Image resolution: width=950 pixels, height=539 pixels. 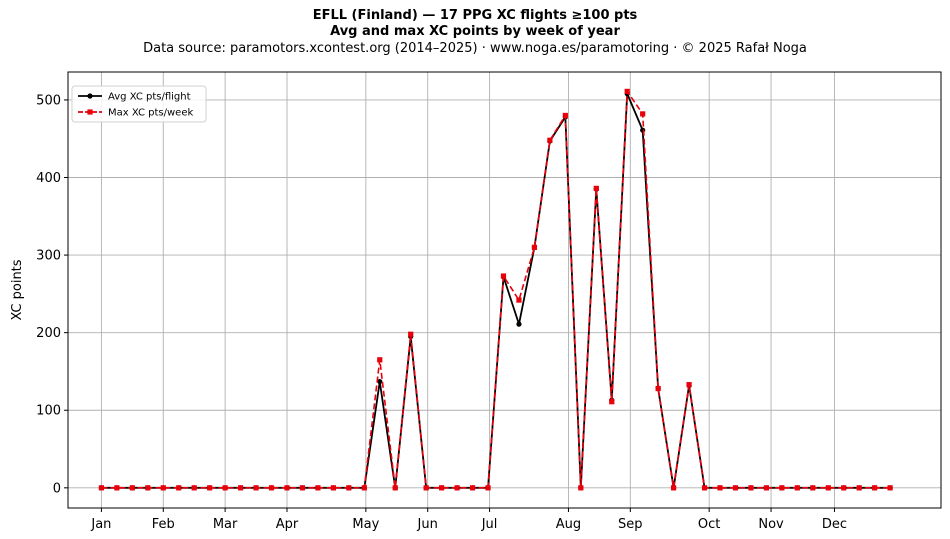 What do you see at coordinates (630, 524) in the screenshot?
I see `x-tick-label: Sep` at bounding box center [630, 524].